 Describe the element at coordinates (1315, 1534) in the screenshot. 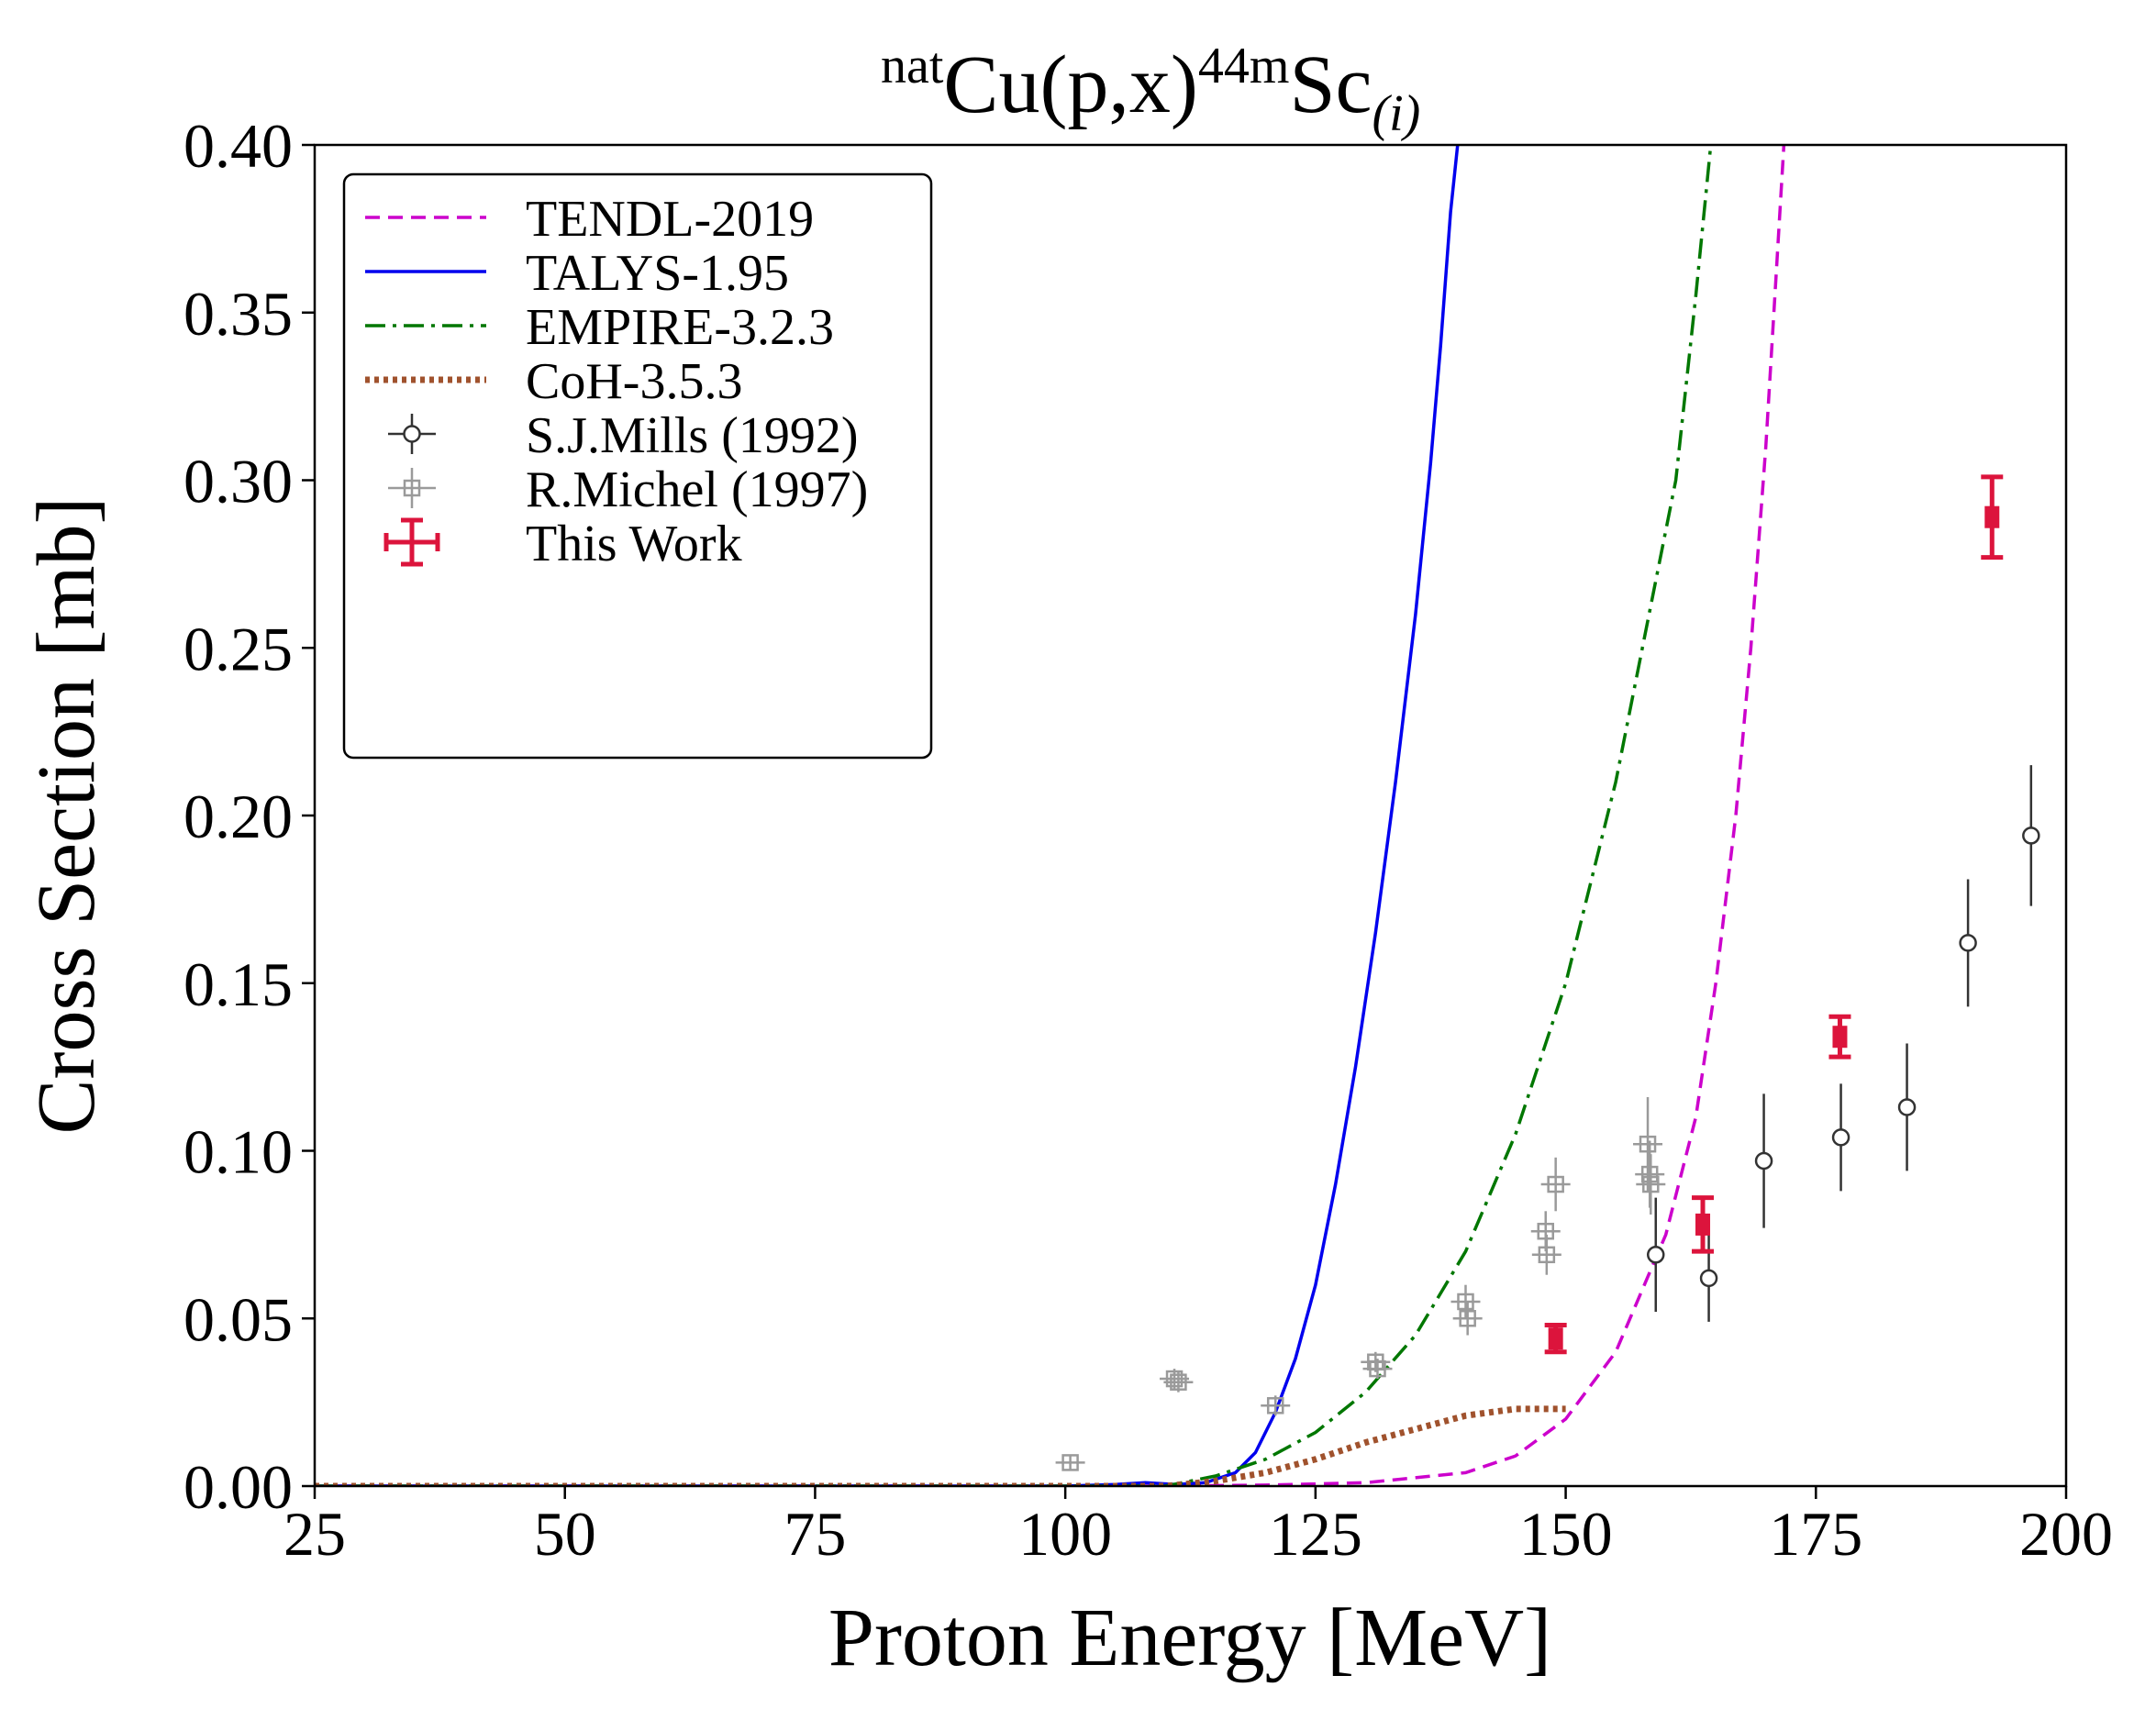

I see `x-tick-label: 125` at that location.